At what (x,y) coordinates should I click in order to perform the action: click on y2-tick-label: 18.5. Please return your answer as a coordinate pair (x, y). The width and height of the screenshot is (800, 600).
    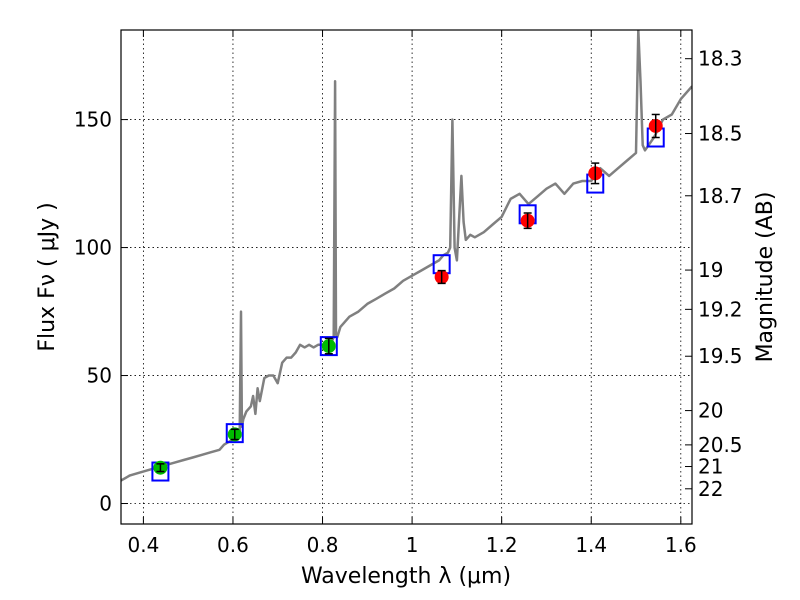
    Looking at the image, I should click on (720, 134).